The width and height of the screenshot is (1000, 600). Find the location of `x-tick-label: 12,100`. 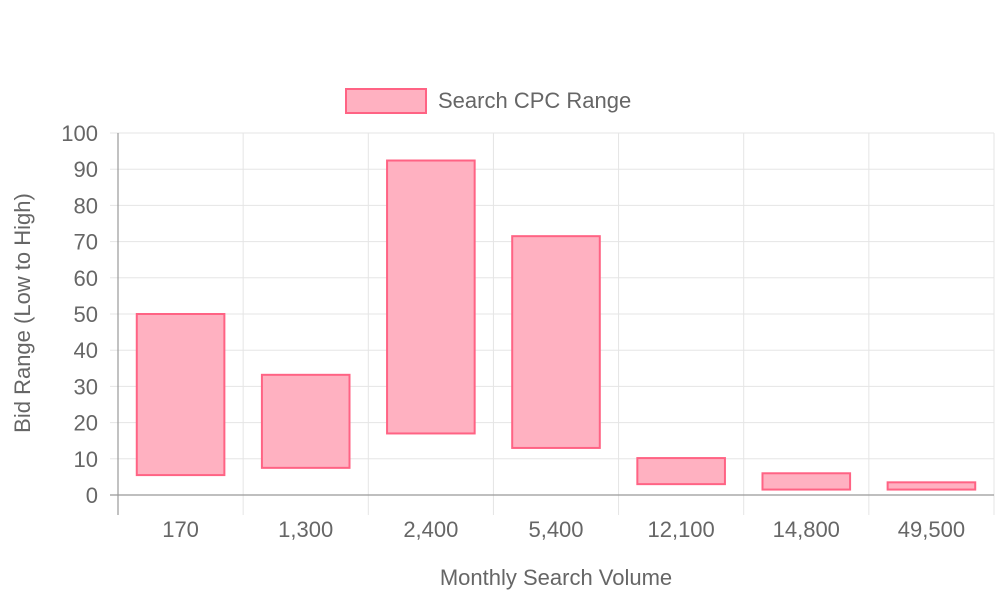

x-tick-label: 12,100 is located at coordinates (680, 529).